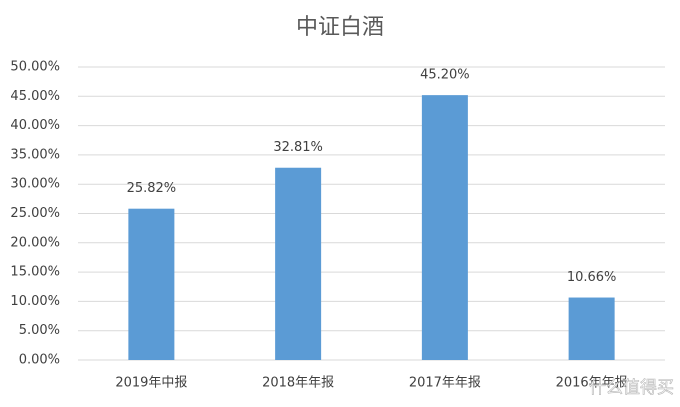 The image size is (680, 407). What do you see at coordinates (298, 383) in the screenshot?
I see `x-tick-label: 2018年年报` at bounding box center [298, 383].